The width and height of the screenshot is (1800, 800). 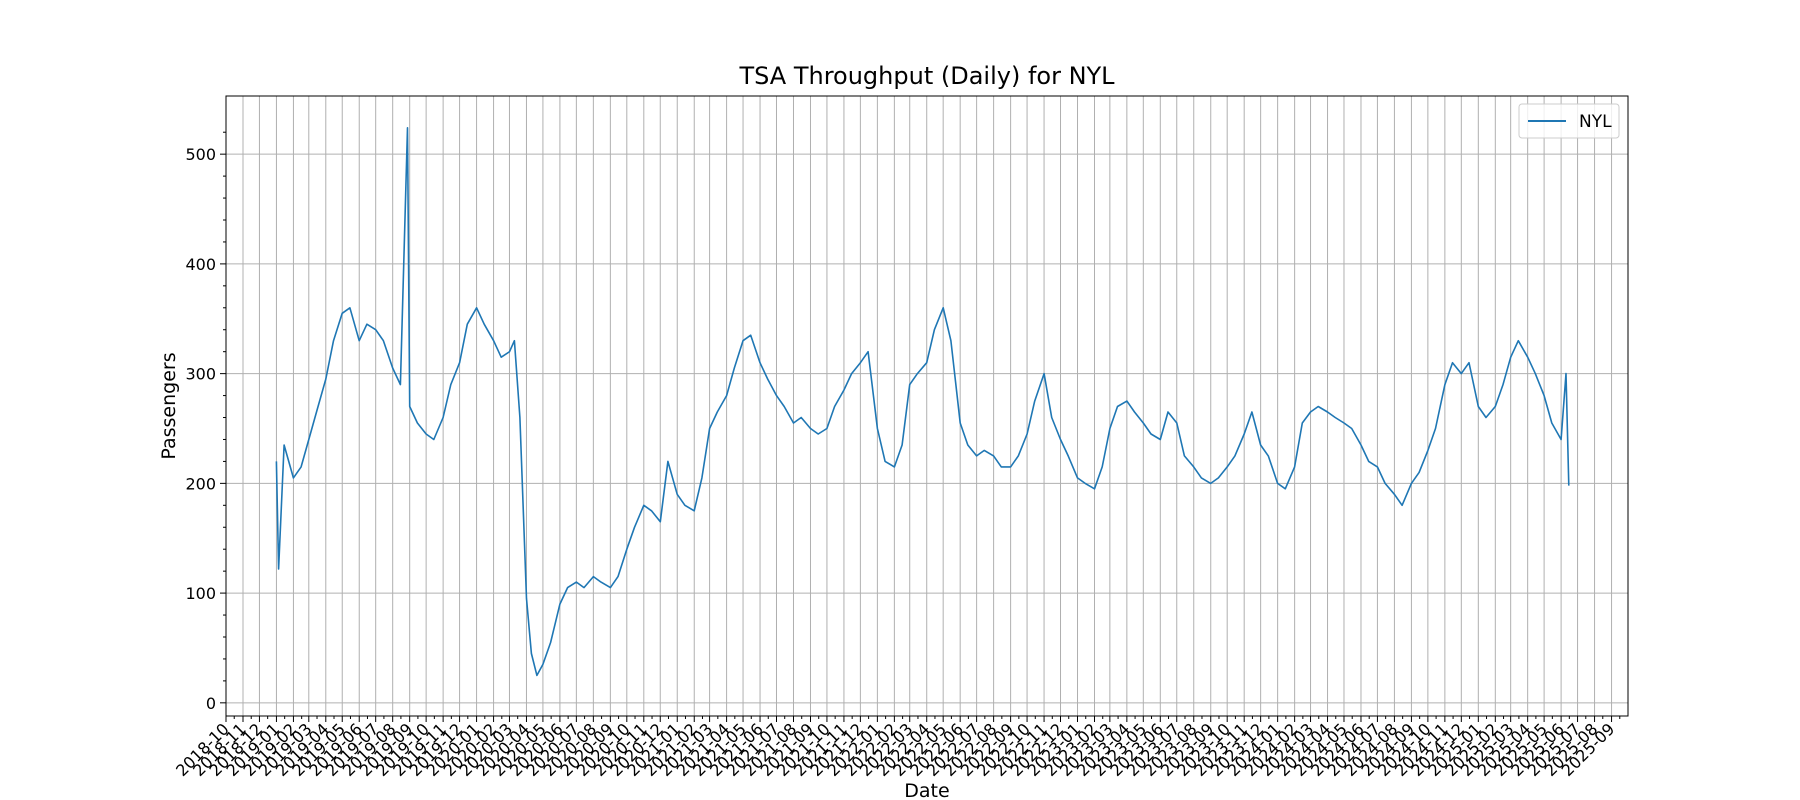 I want to click on y-axis-ticks: 0 100 200 300 400 500, so click(x=205, y=422).